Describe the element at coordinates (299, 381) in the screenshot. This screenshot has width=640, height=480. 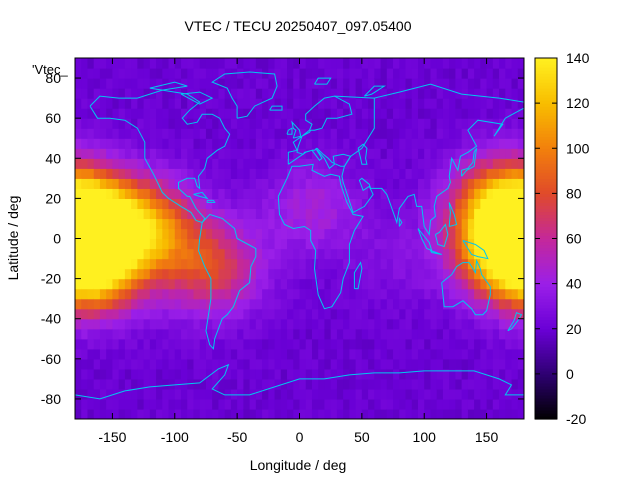
I see `coastline` at that location.